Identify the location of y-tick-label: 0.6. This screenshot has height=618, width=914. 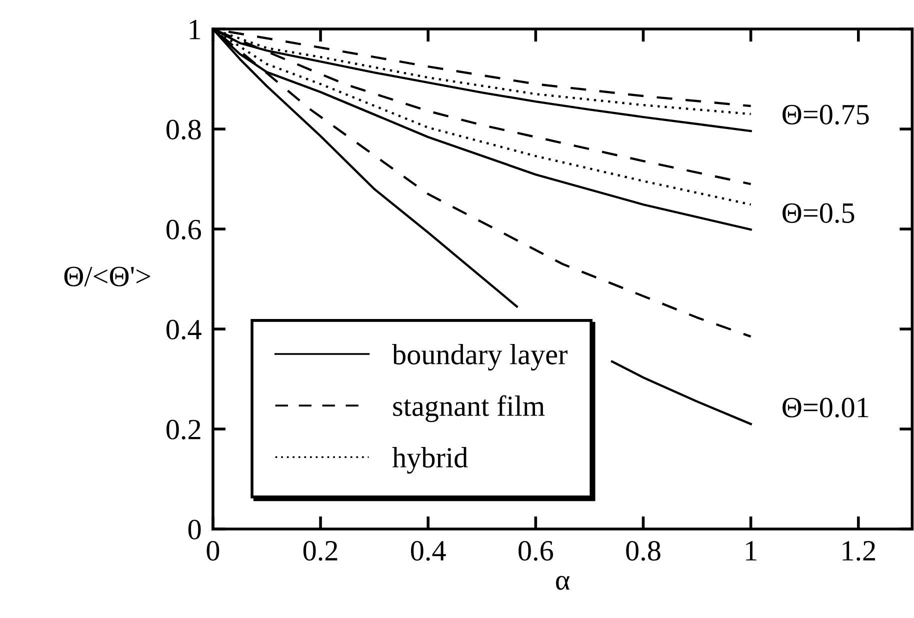
(183, 230).